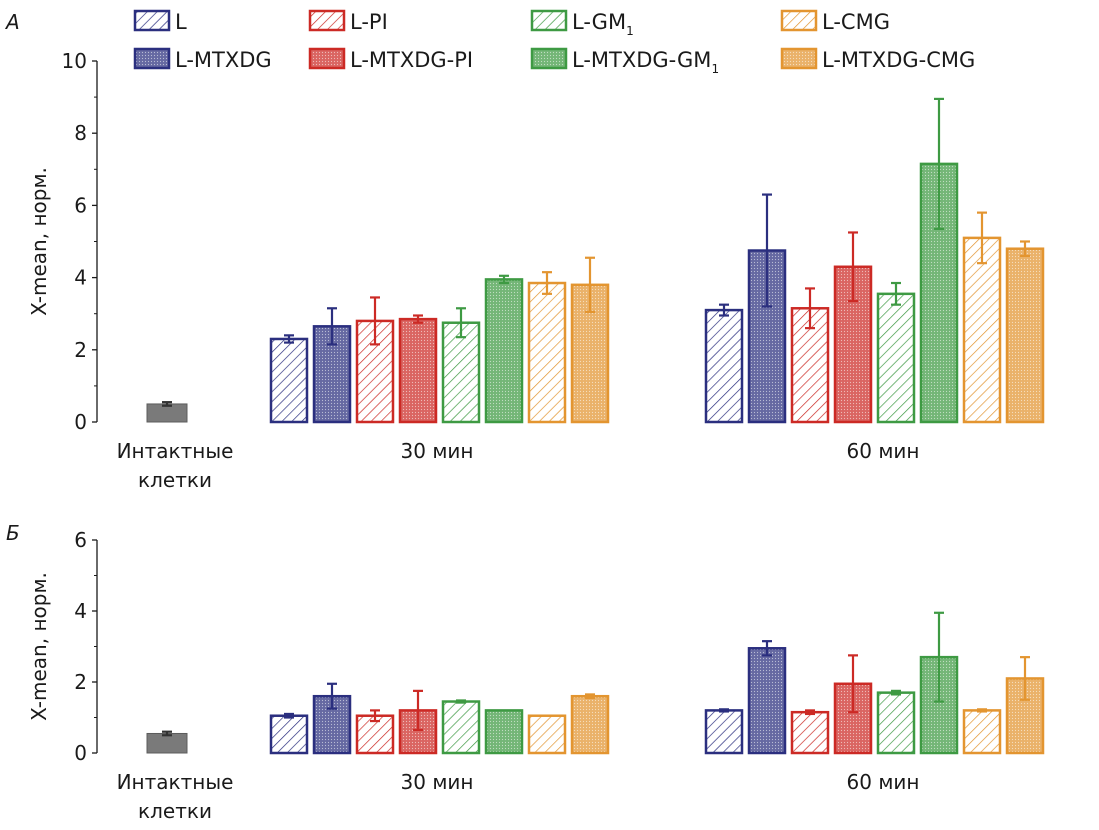  Describe the element at coordinates (348, 21) in the screenshot. I see `legend-item-l-pi: L-PI` at that location.